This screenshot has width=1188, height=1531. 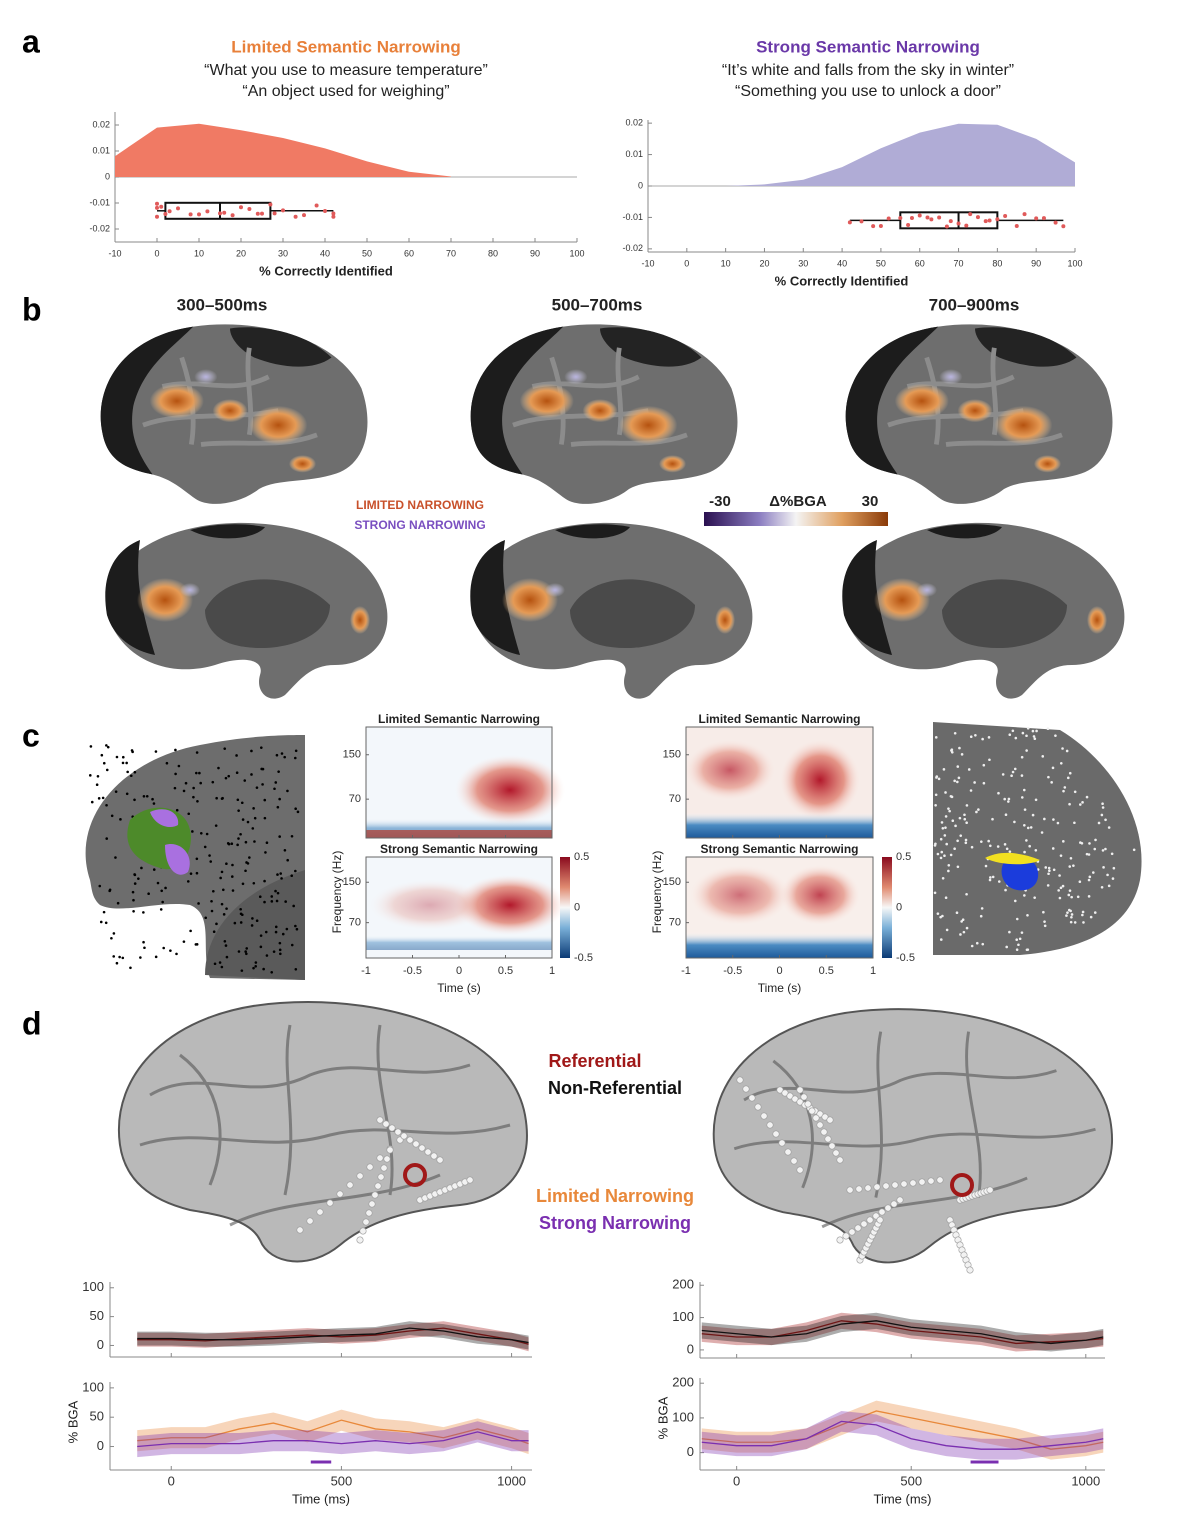 What do you see at coordinates (412, 971) in the screenshot?
I see `x-tick-label: -0.5` at bounding box center [412, 971].